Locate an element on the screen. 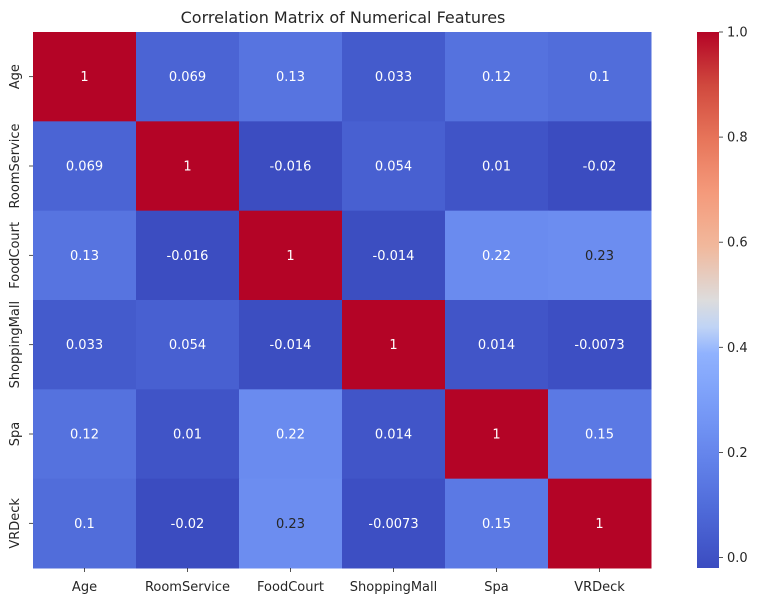  colorbar-tick-label: 0.4 is located at coordinates (737, 348).